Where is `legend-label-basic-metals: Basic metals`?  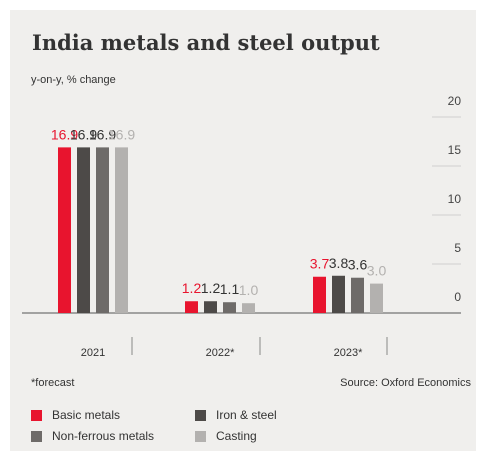
legend-label-basic-metals: Basic metals is located at coordinates (86, 415).